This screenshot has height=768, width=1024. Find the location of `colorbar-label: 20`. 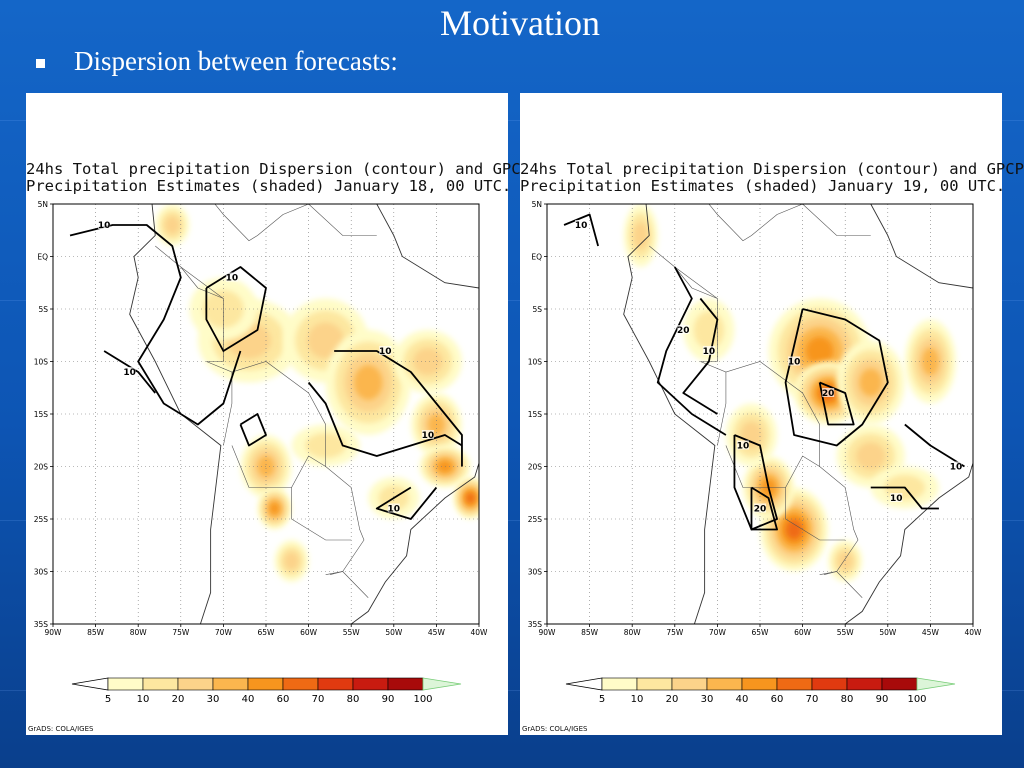

colorbar-label: 20 is located at coordinates (178, 699).